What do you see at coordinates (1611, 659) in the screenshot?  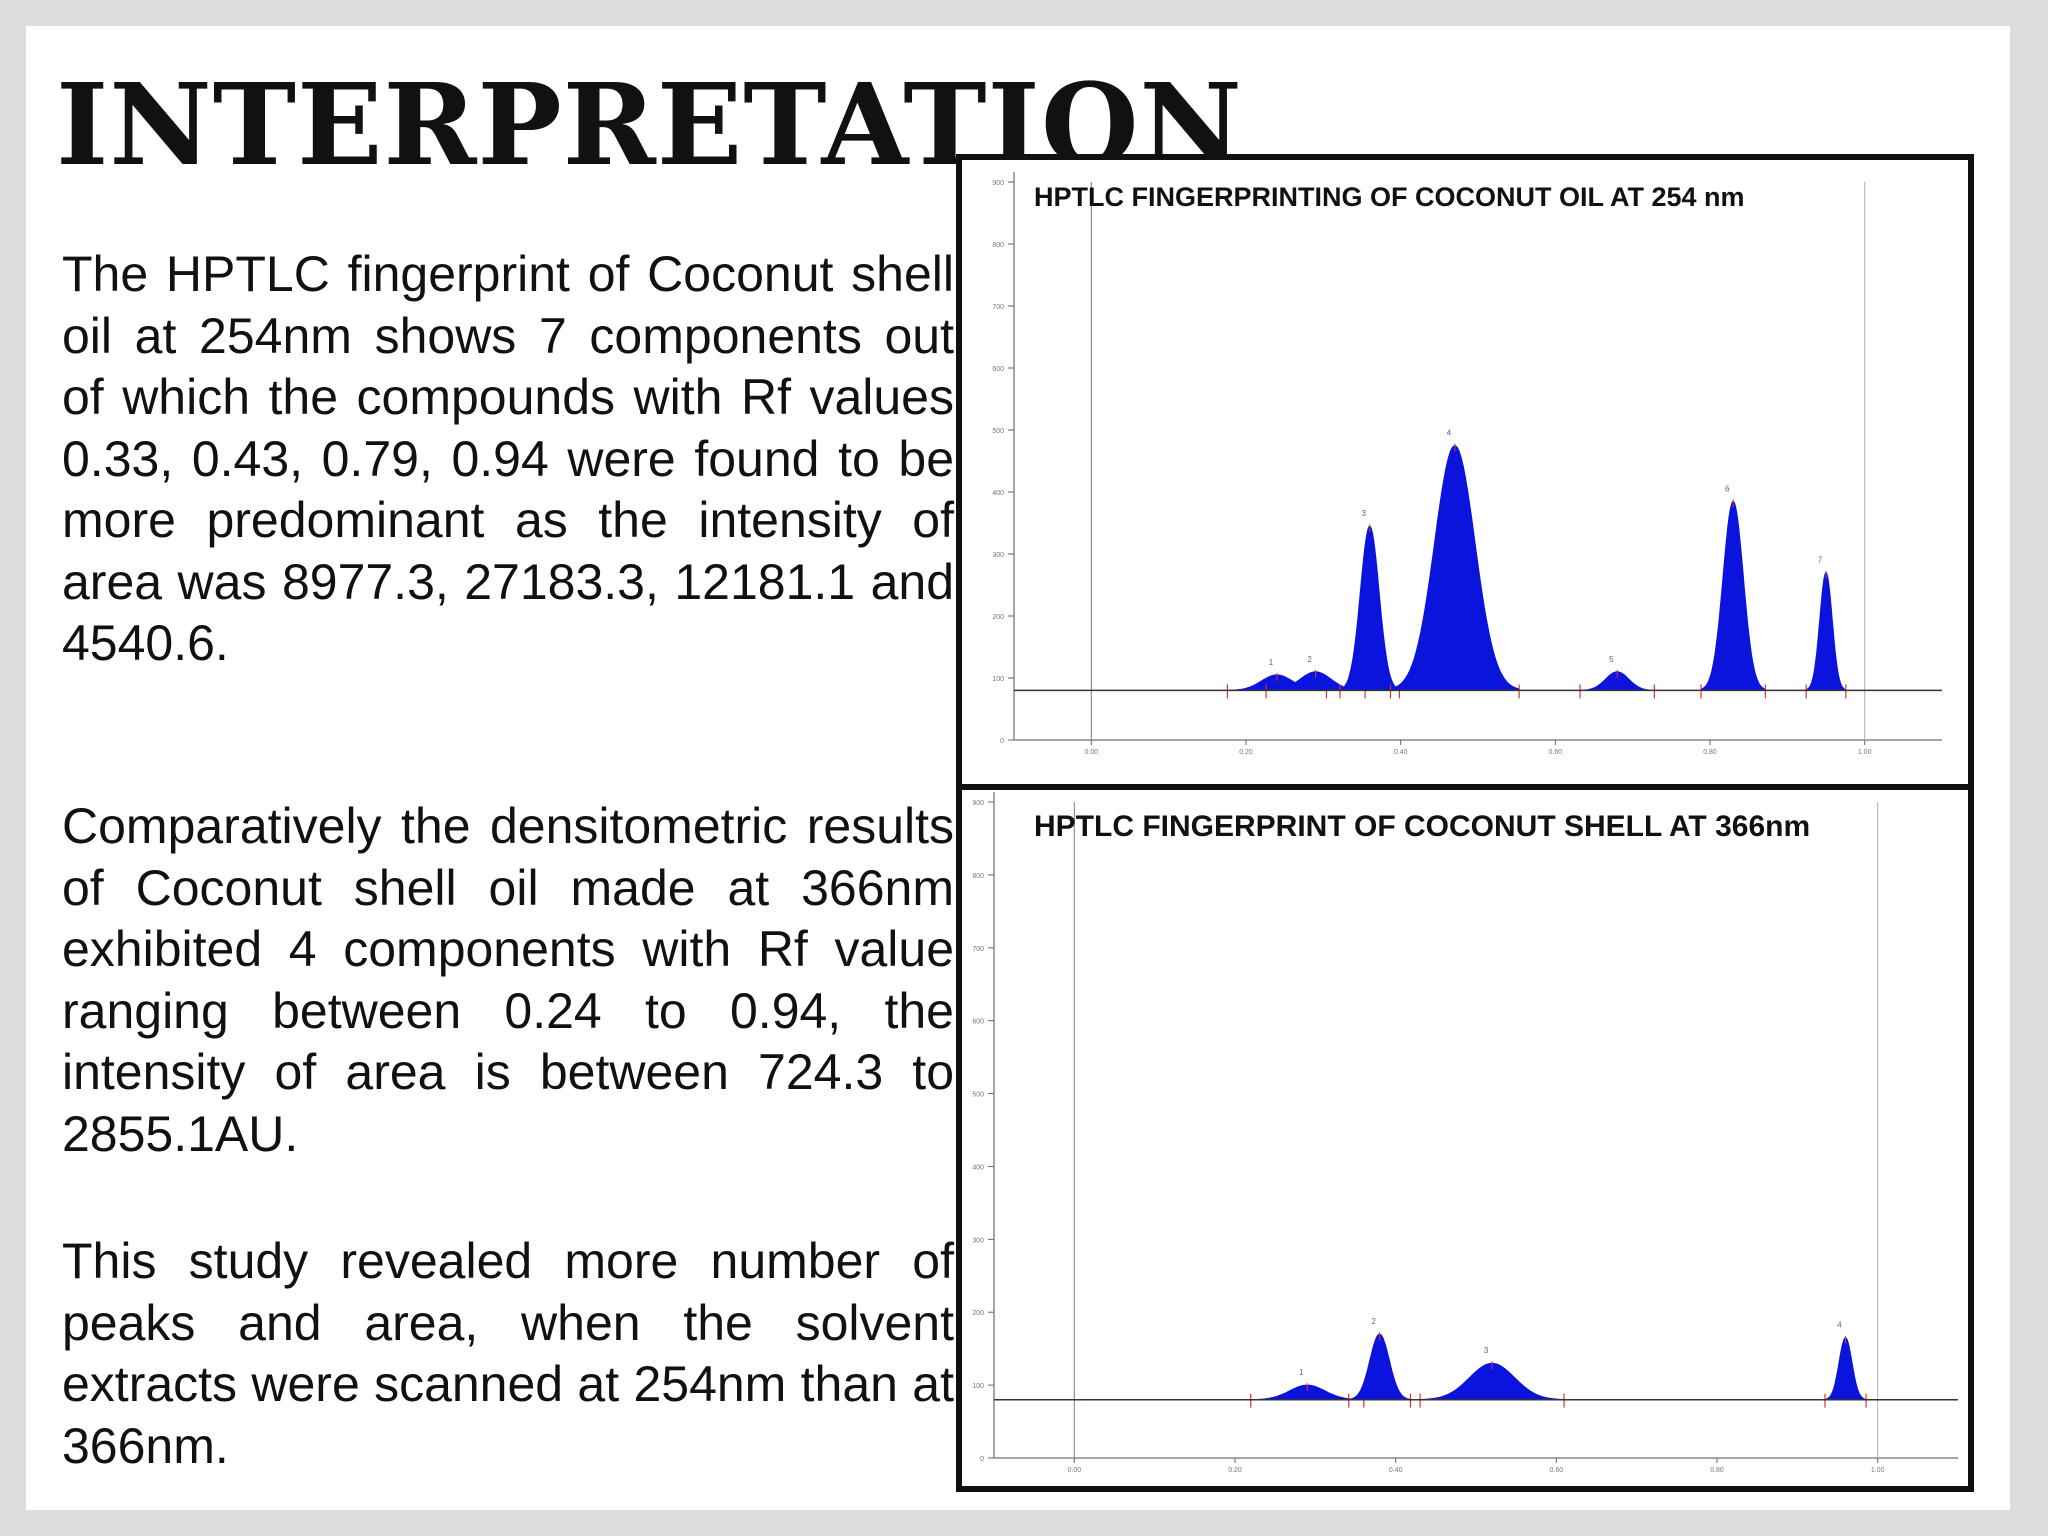 I see `peak-label: 5` at bounding box center [1611, 659].